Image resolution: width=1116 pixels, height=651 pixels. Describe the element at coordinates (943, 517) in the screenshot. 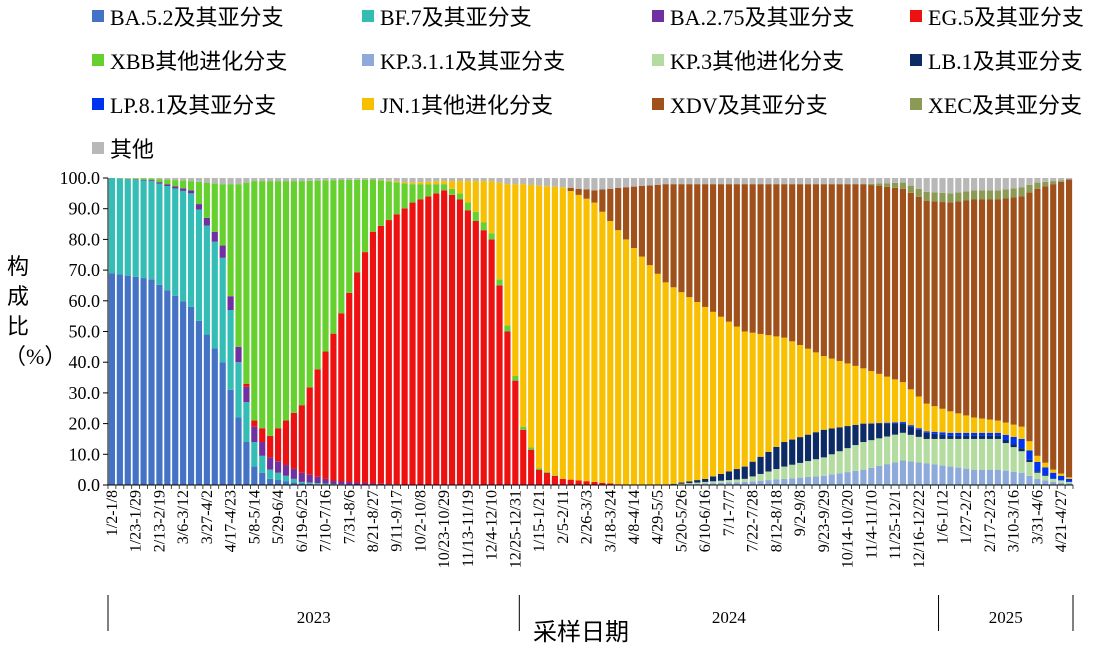

I see `x-tick-label: 1/6-1/12` at that location.